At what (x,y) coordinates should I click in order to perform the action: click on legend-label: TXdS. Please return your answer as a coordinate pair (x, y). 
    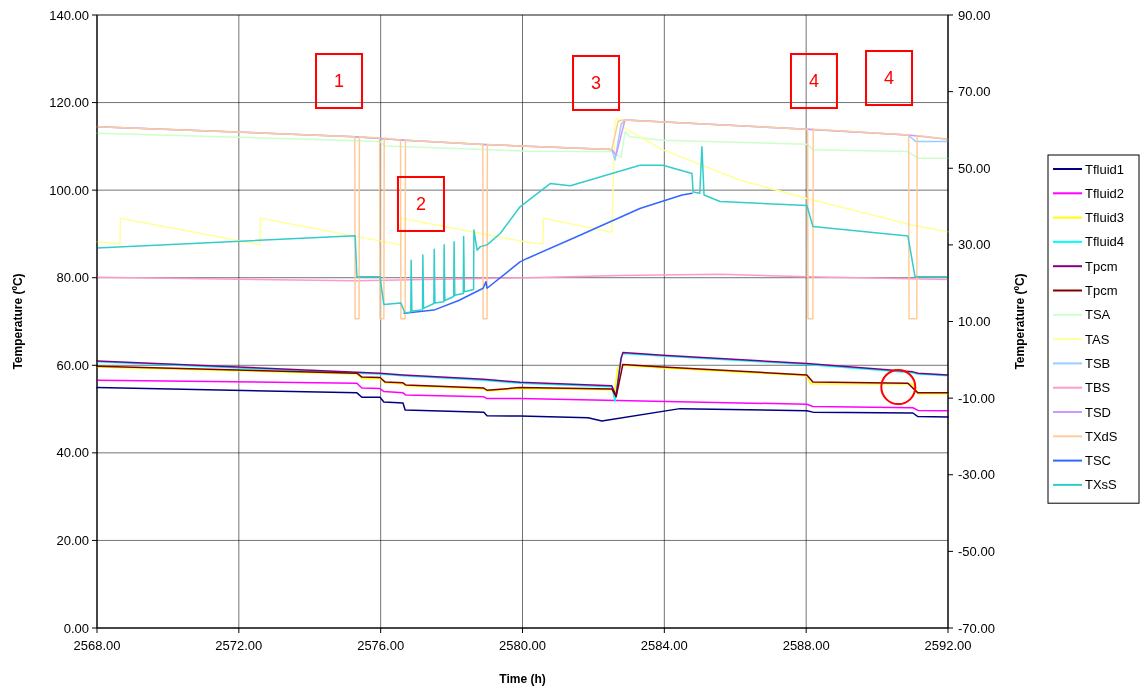
    Looking at the image, I should click on (1101, 436).